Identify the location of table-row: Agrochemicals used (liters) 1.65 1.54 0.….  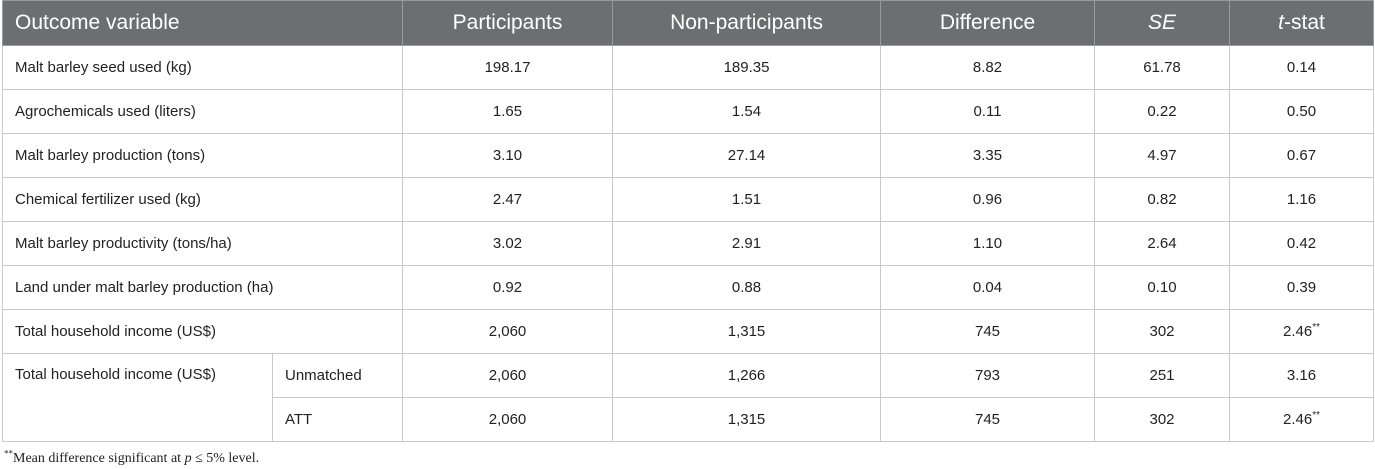
(688, 111).